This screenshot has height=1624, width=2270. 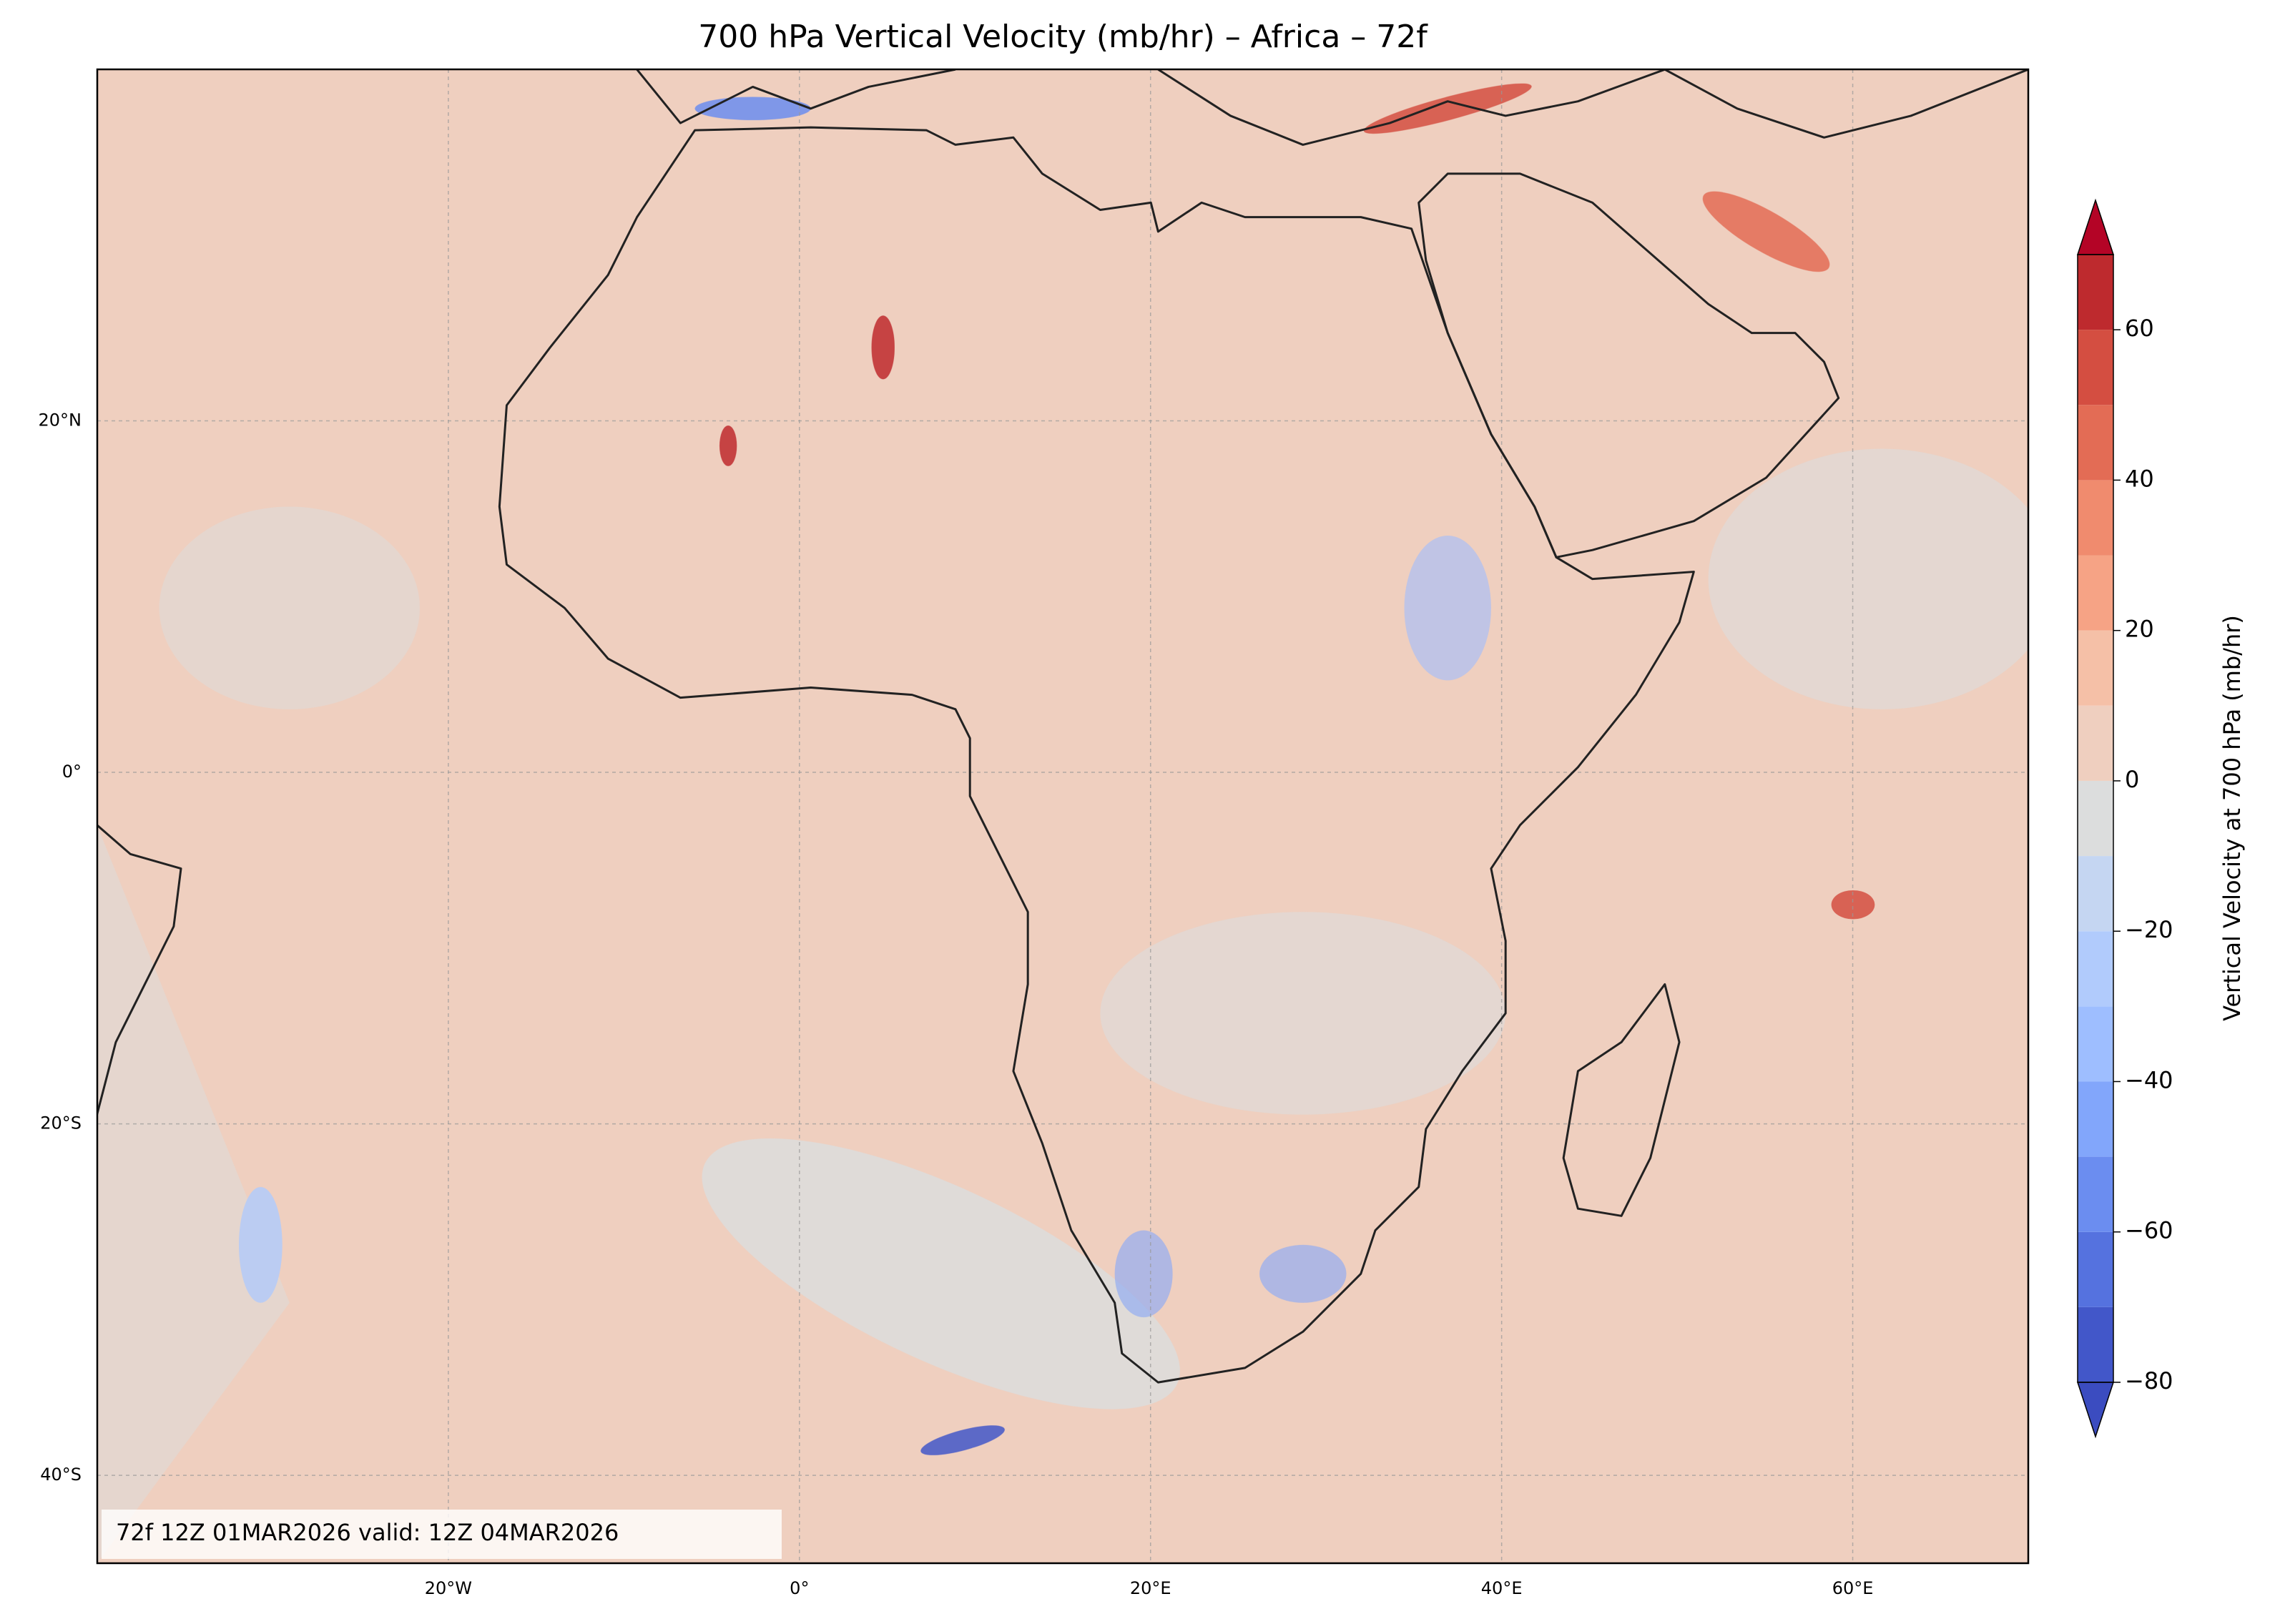 I want to click on colorbar-tick-label: −20, so click(x=2149, y=929).